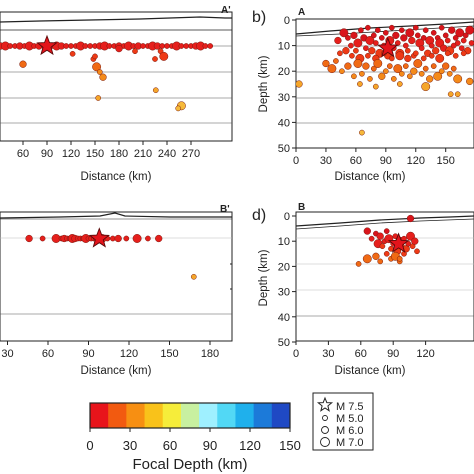 The height and width of the screenshot is (474, 474). I want to click on y-tick-label: 40, so click(284, 123).